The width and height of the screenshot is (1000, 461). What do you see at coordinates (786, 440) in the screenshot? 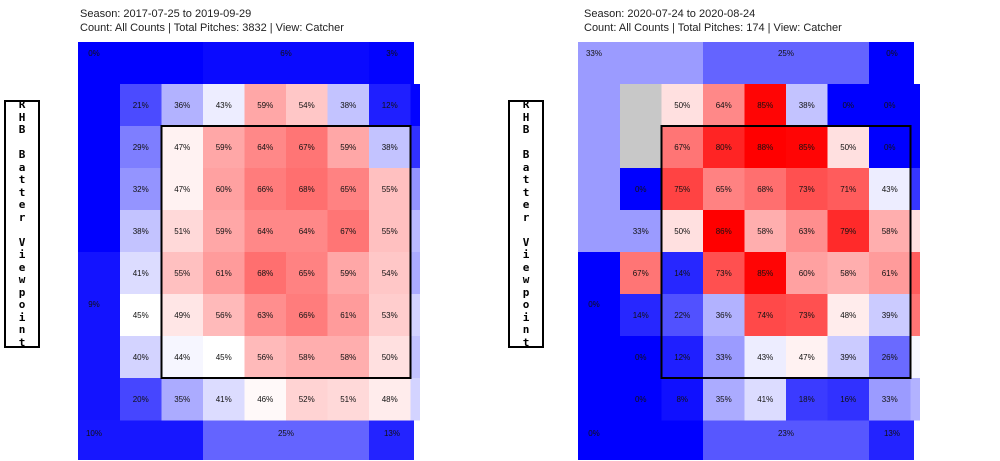
I see `outer-zone-bottom-center` at bounding box center [786, 440].